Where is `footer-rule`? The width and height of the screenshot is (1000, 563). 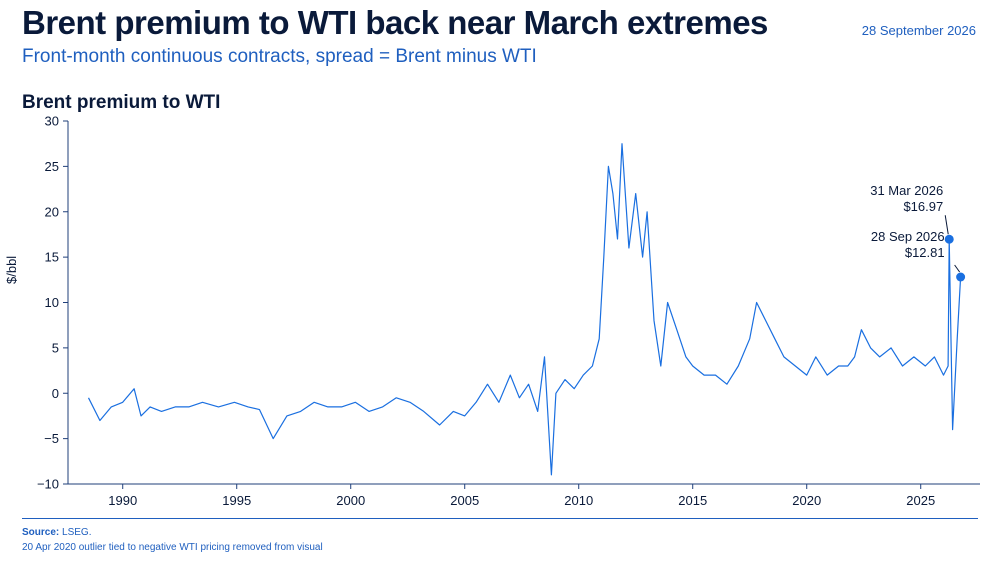 footer-rule is located at coordinates (500, 518).